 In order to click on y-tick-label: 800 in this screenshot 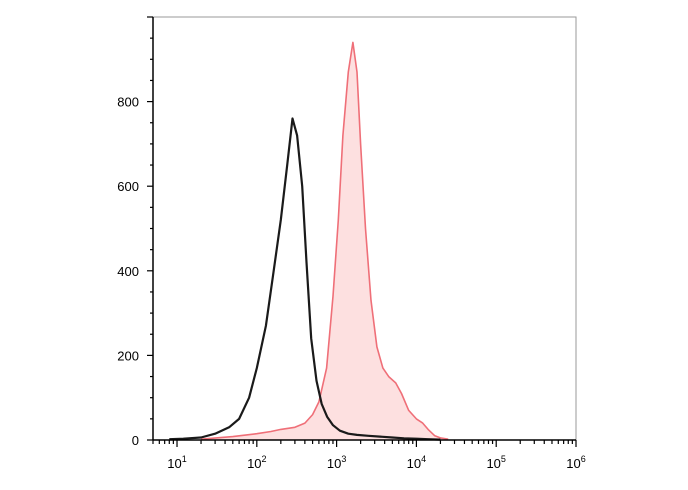, I will do `click(128, 102)`.